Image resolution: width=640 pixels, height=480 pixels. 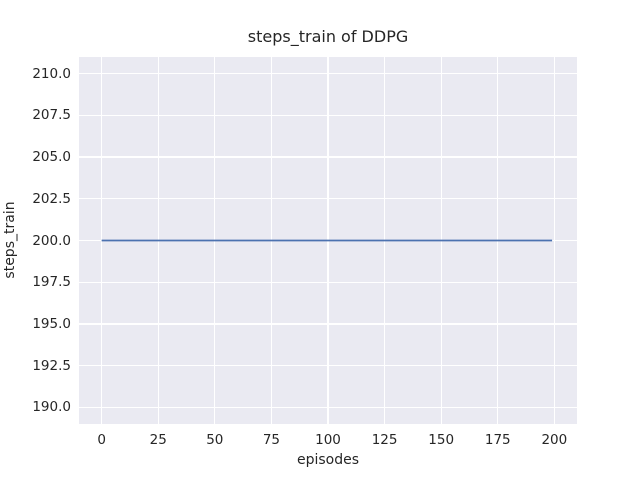 I want to click on x-tick-label: 200, so click(x=554, y=440).